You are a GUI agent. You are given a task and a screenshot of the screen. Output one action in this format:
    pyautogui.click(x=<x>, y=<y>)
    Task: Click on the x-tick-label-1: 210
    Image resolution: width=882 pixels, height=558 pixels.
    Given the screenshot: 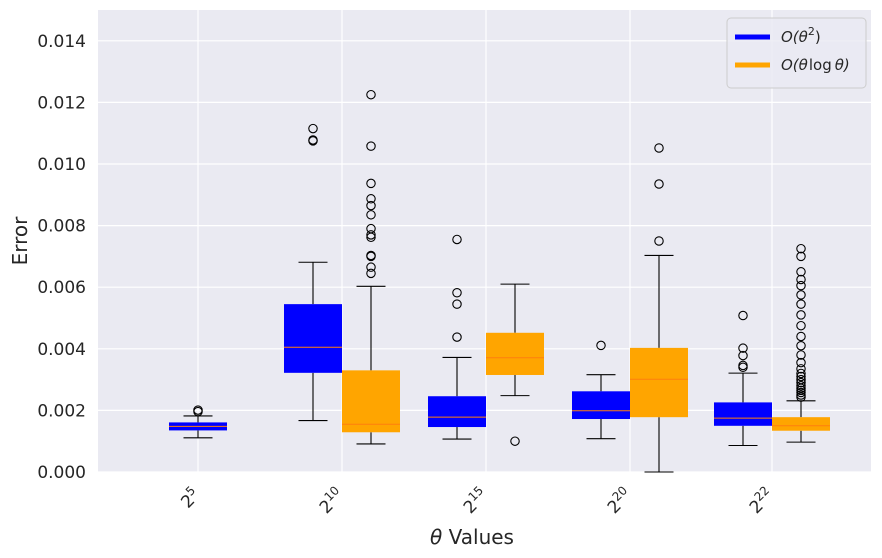 What is the action you would take?
    pyautogui.click(x=331, y=500)
    